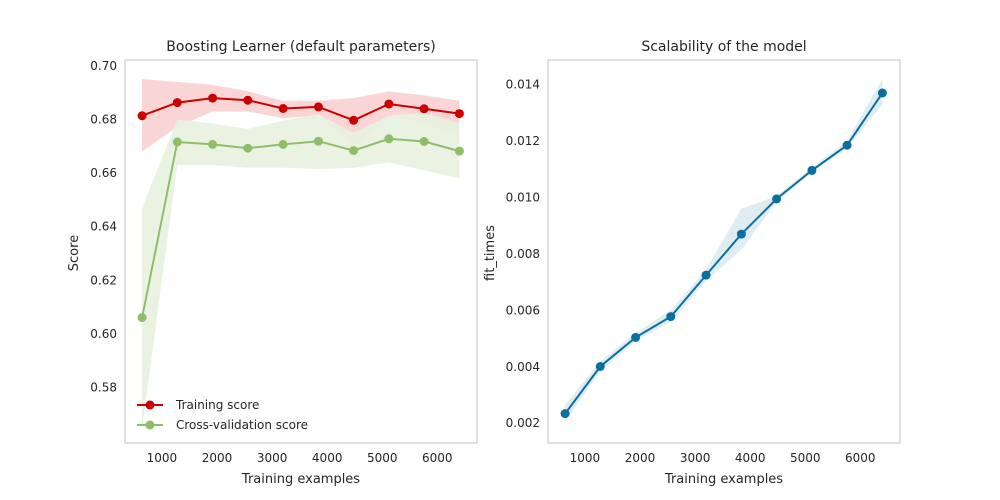 Image resolution: width=1000 pixels, height=500 pixels. What do you see at coordinates (523, 85) in the screenshot?
I see `scalability-ytick-label: 0.014` at bounding box center [523, 85].